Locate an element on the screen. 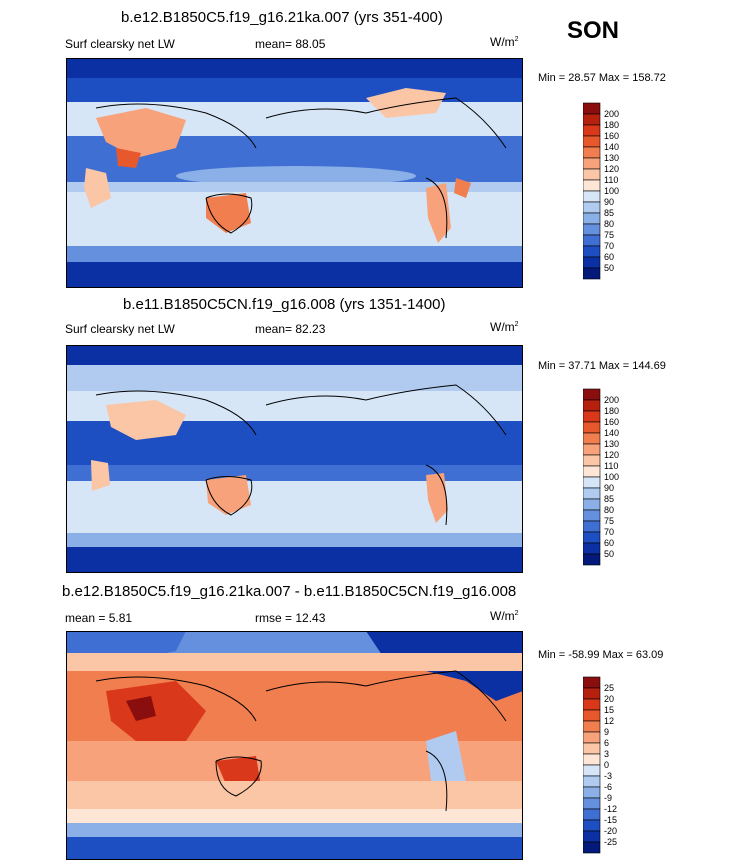 Image resolution: width=733 pixels, height=866 pixels. panel-2-colorbar-label: 60 is located at coordinates (609, 543).